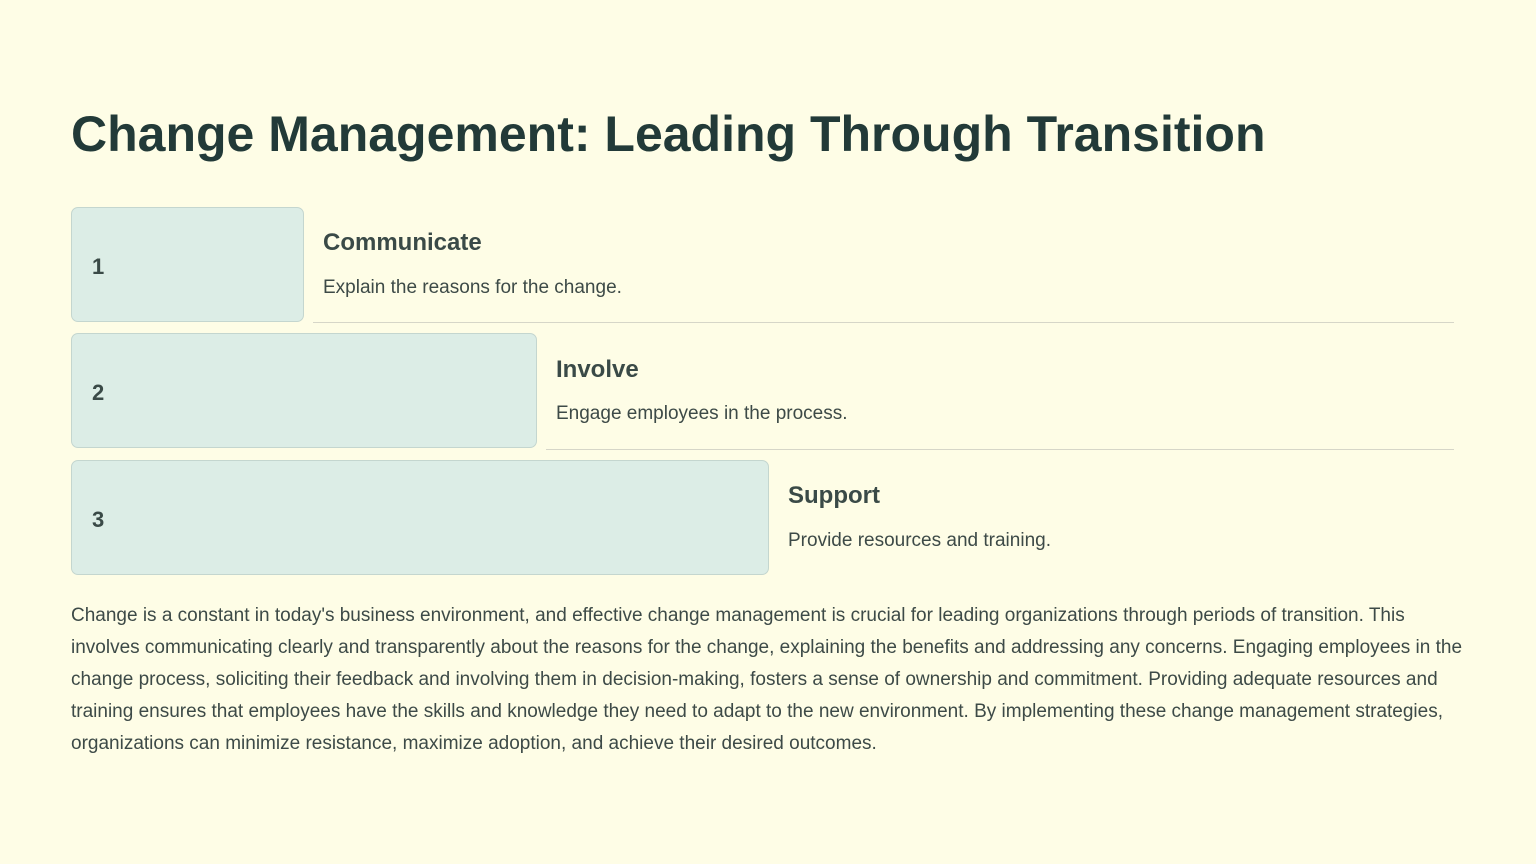  Describe the element at coordinates (98, 266) in the screenshot. I see `step-number: 1` at that location.